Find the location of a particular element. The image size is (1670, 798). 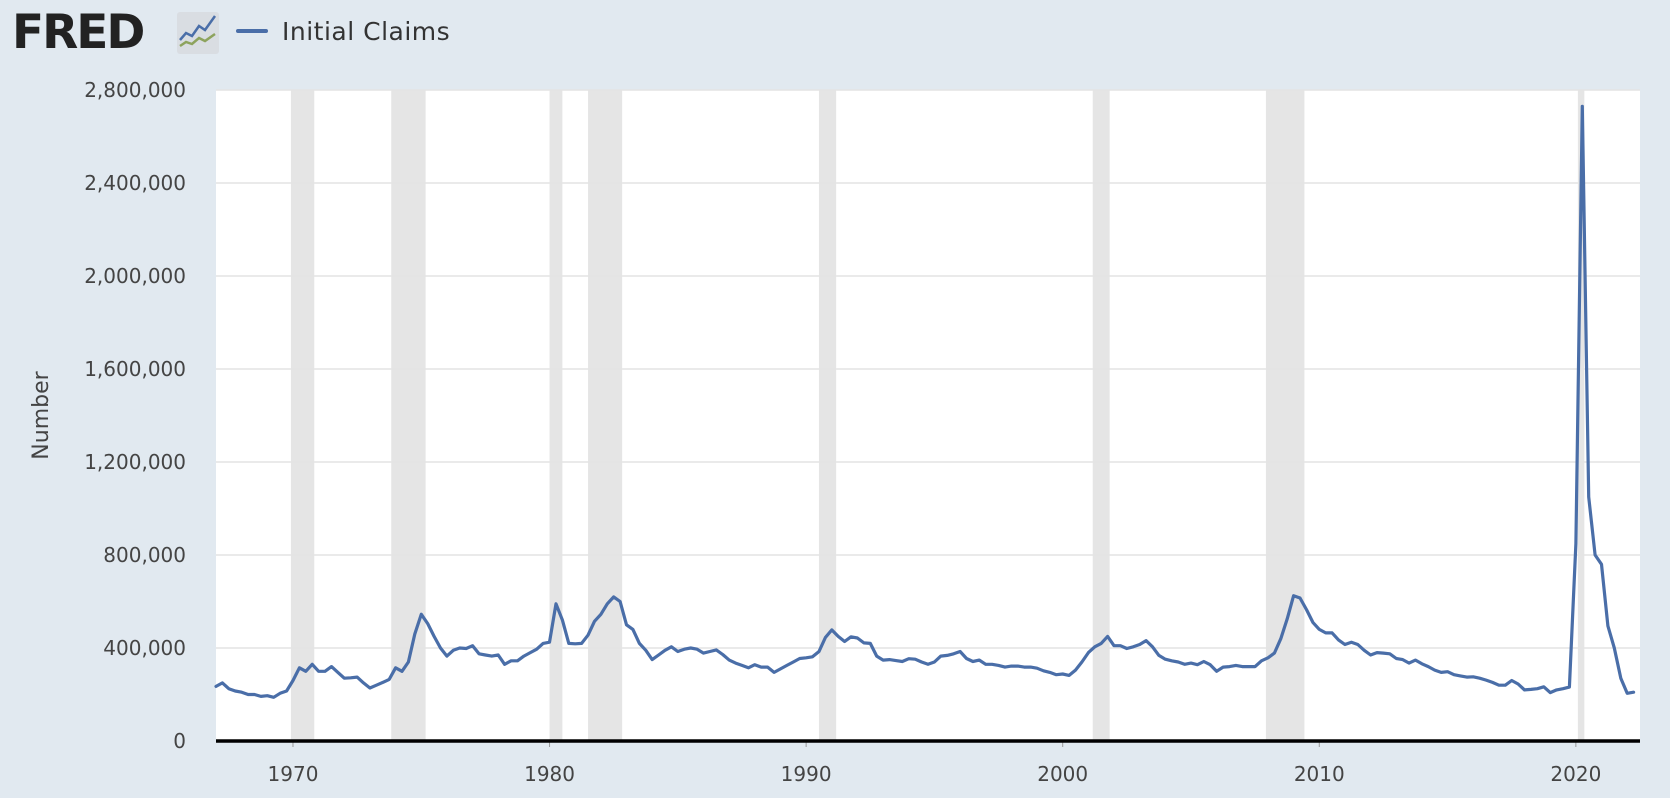

y-tick-label: 1,200,000 is located at coordinates (135, 462).